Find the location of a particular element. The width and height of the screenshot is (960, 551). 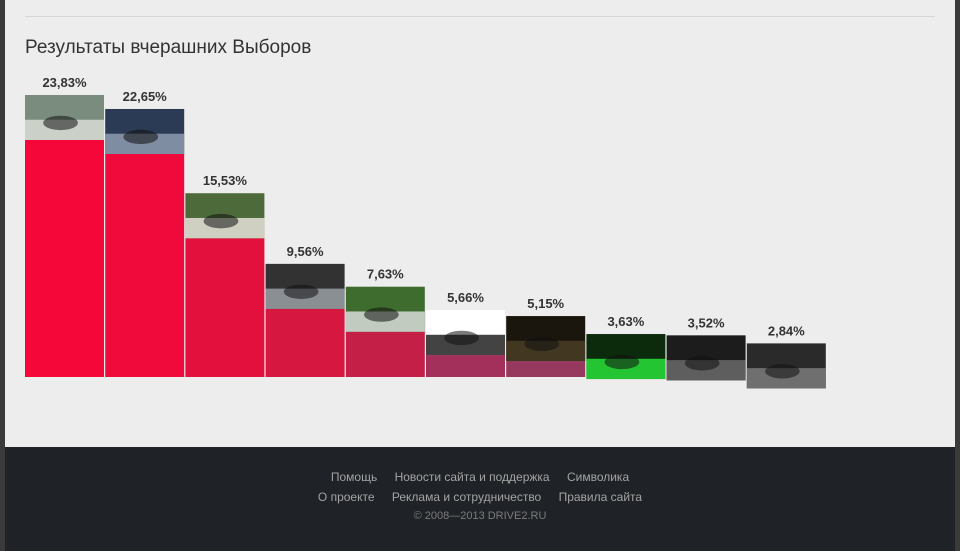

blue-car-on-road-photo is located at coordinates (145, 131).